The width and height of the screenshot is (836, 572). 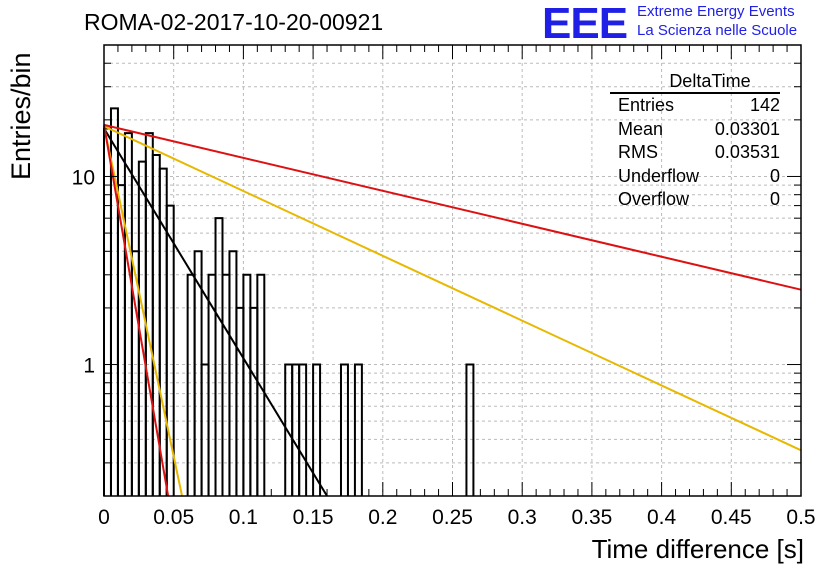 I want to click on x-tick-label: 0.35, so click(x=591, y=517).